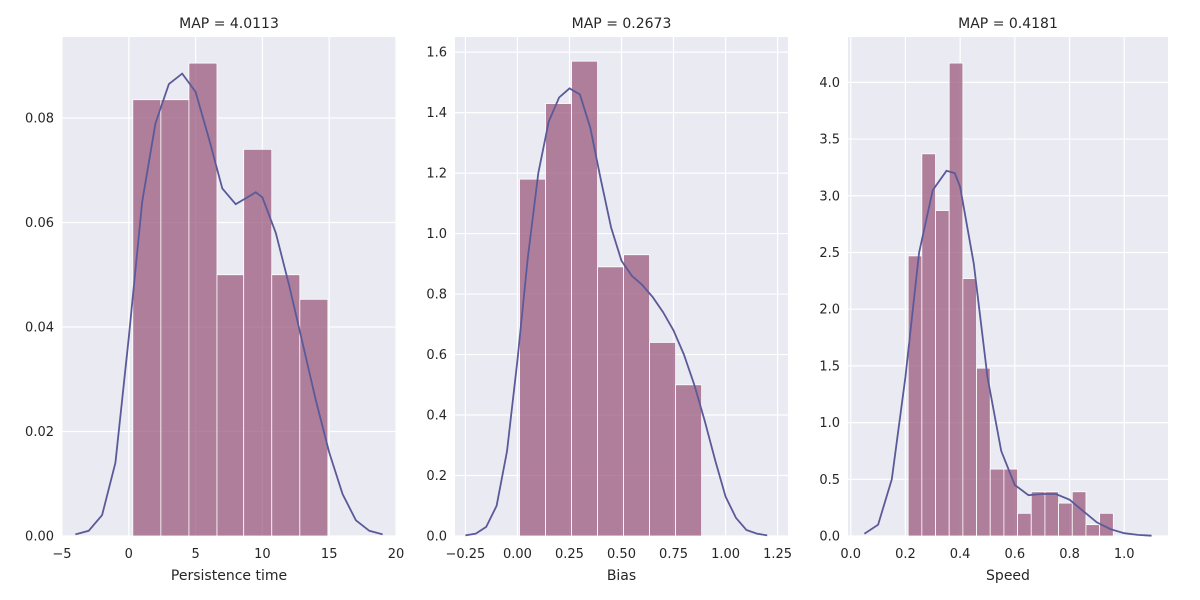 Image resolution: width=1200 pixels, height=600 pixels. Describe the element at coordinates (725, 554) in the screenshot. I see `x-tick-label: 1.00` at that location.